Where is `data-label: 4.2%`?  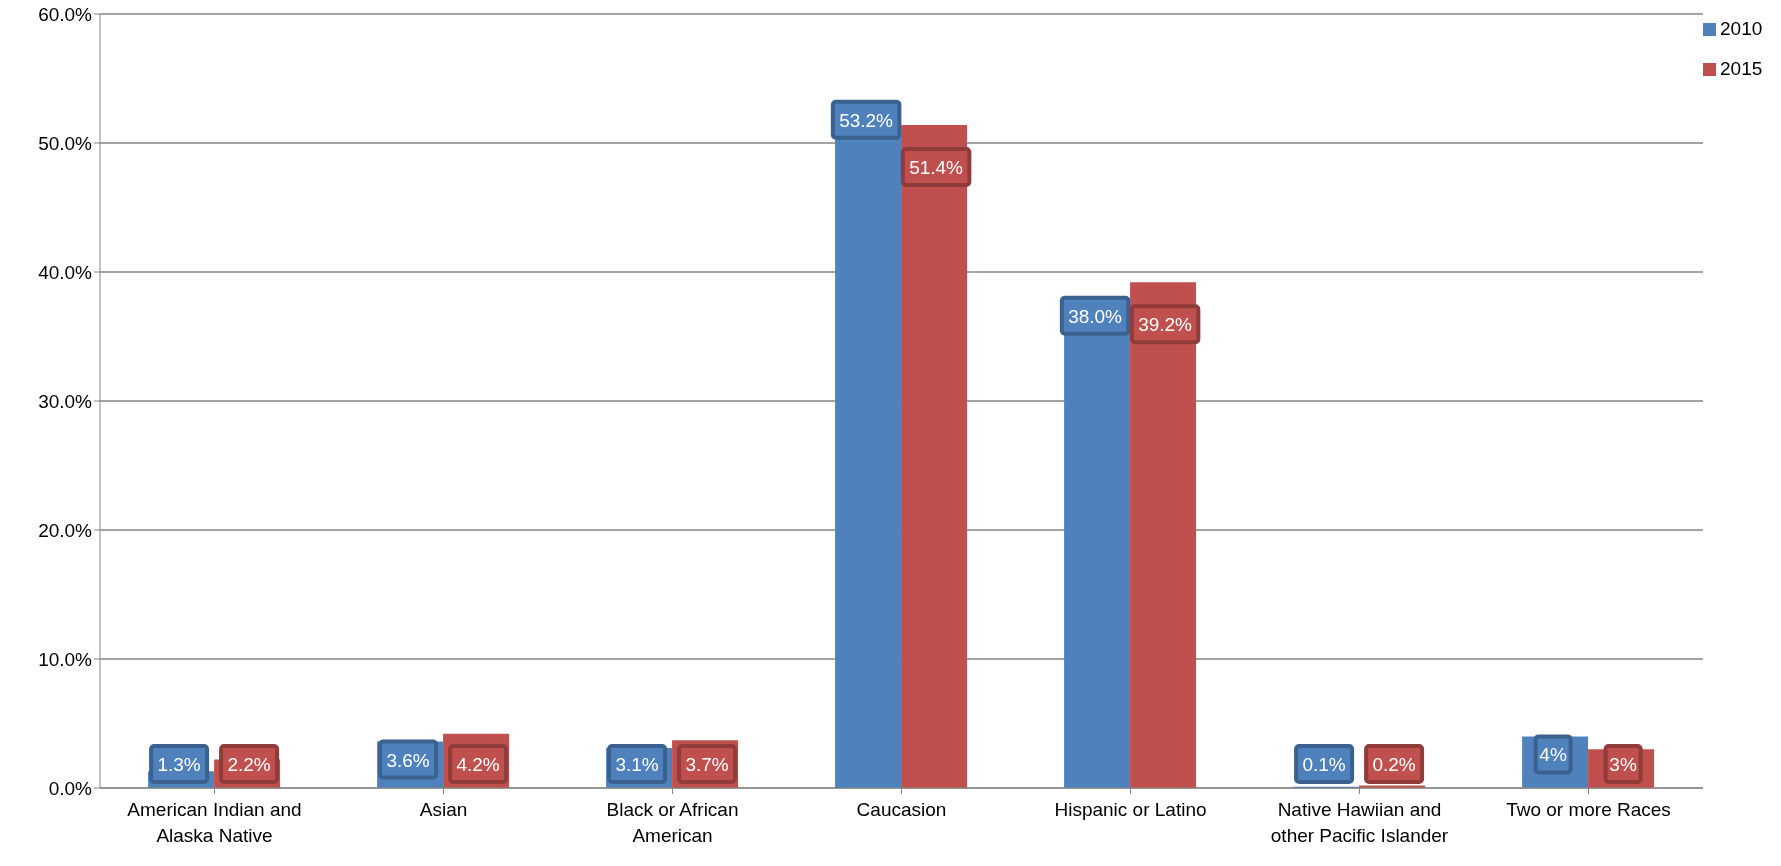
data-label: 4.2% is located at coordinates (478, 764).